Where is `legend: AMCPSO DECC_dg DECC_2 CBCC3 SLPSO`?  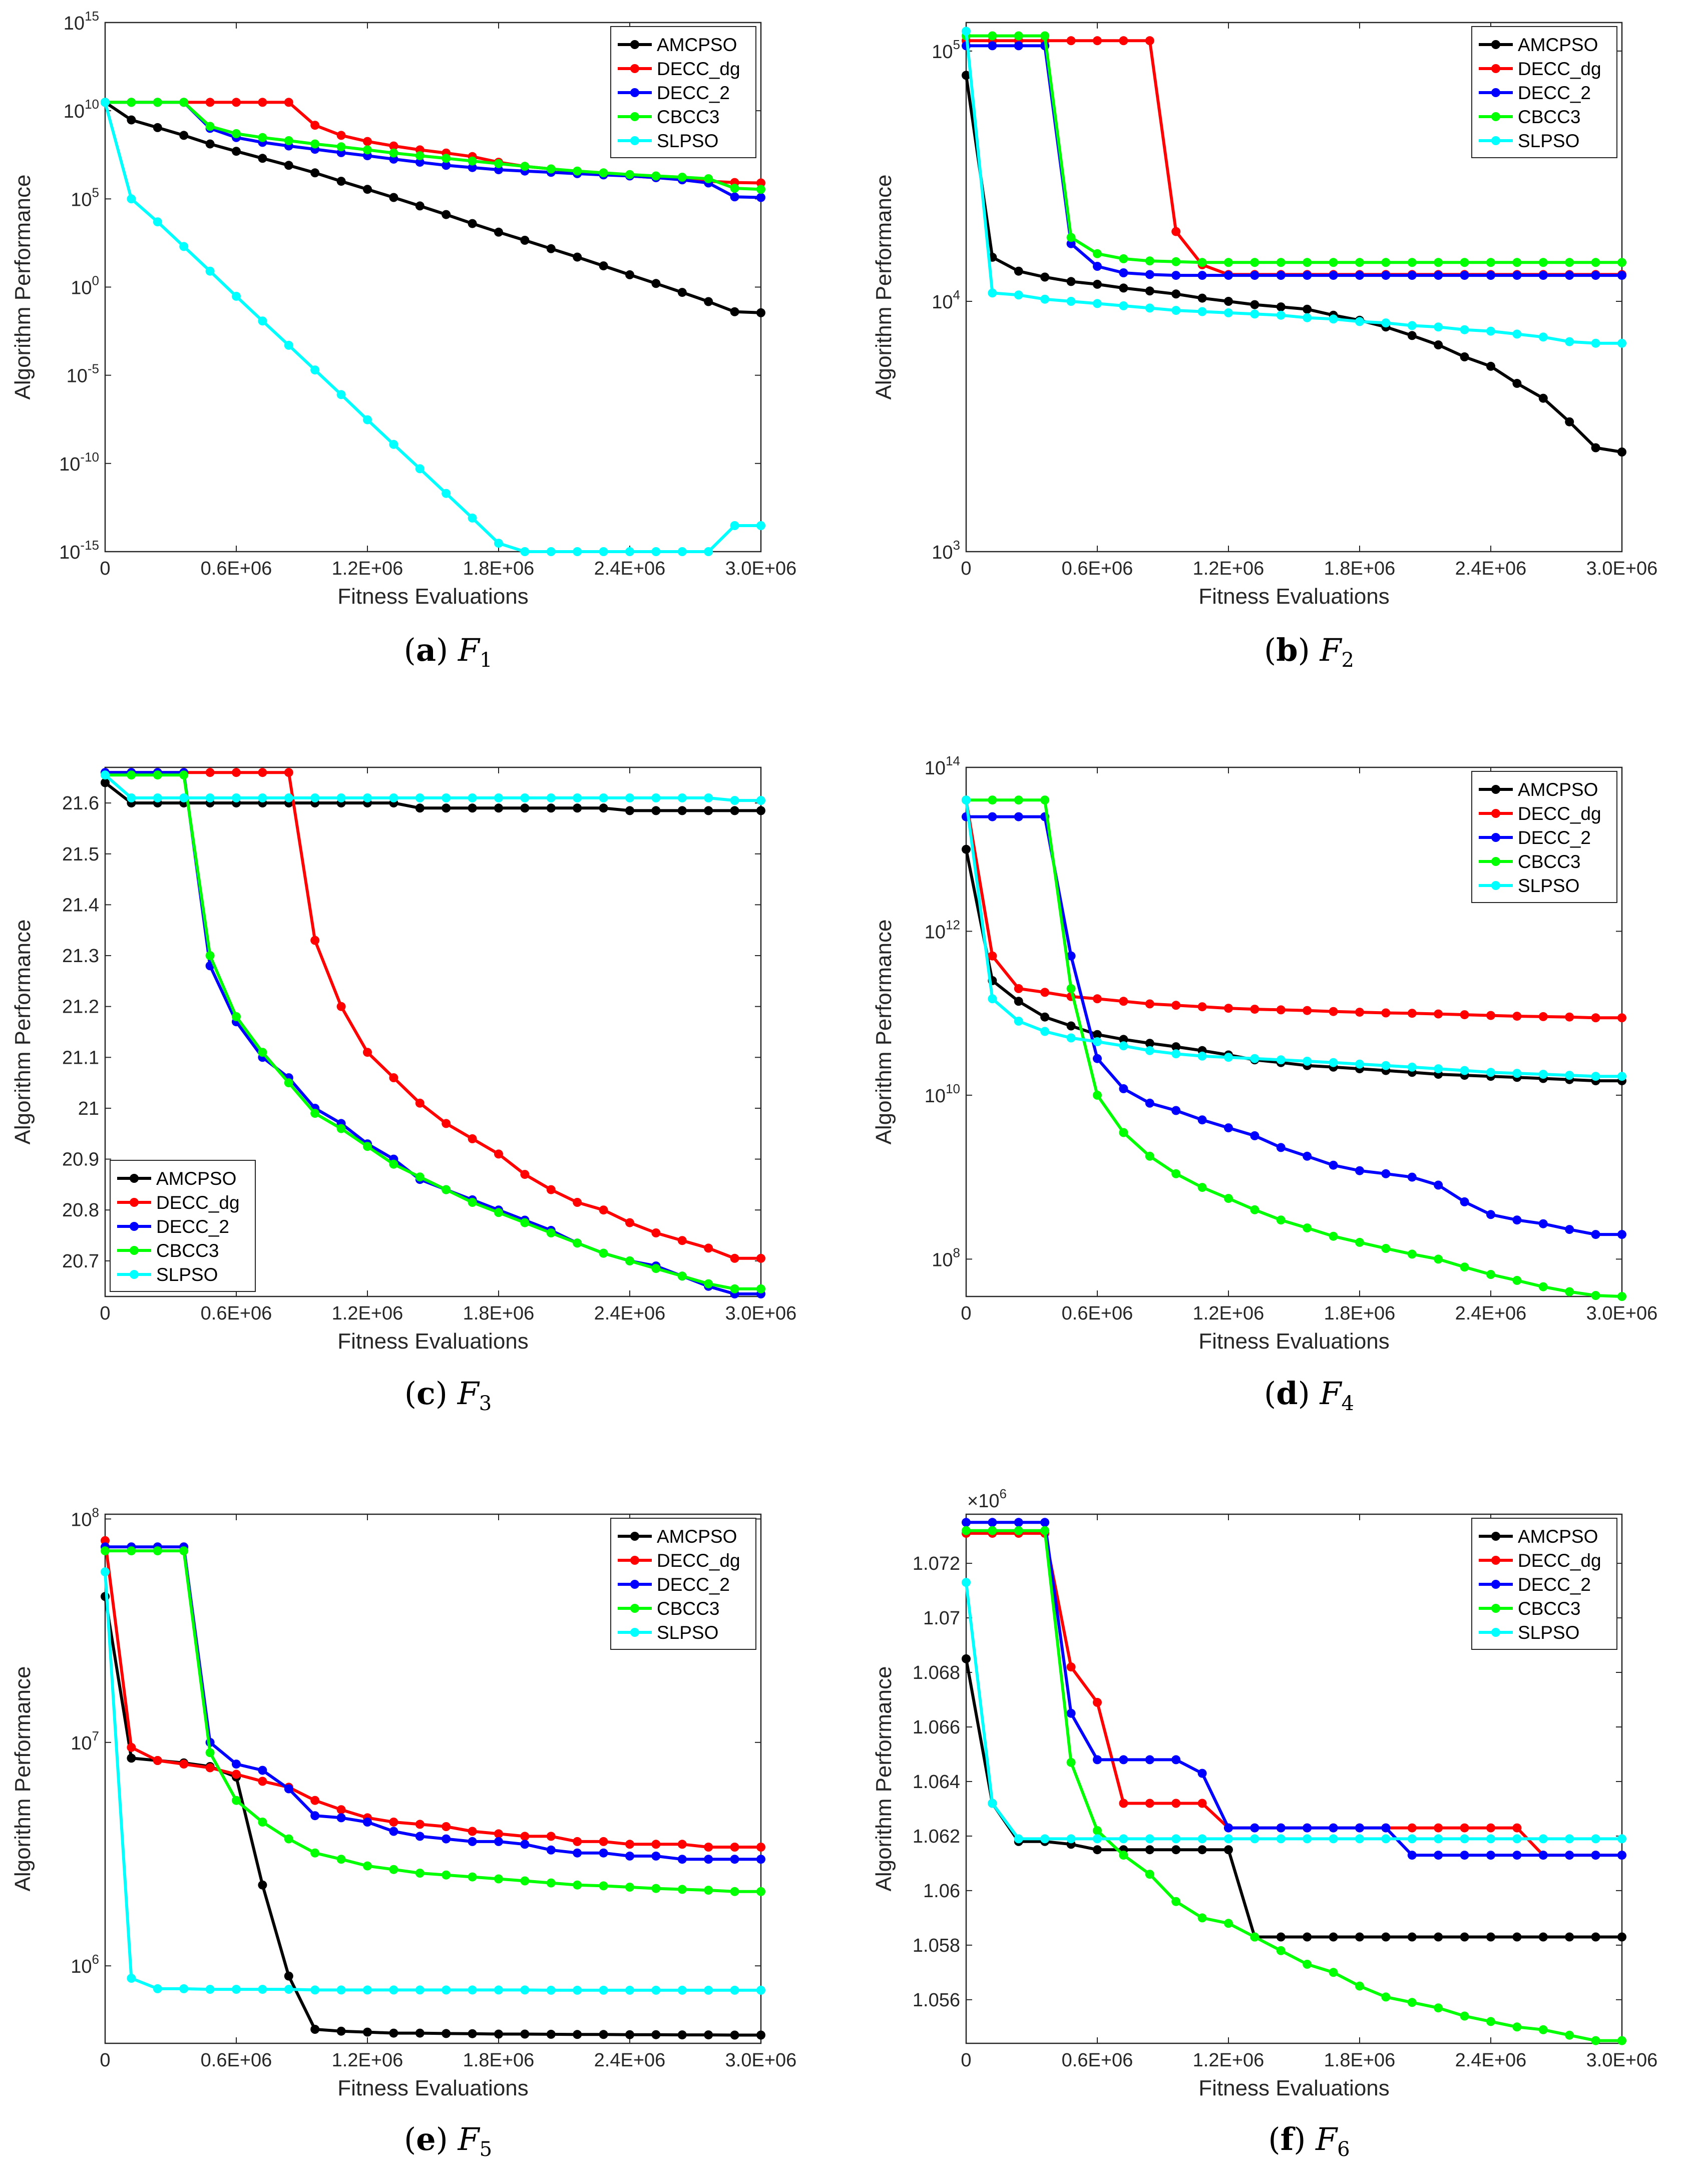 legend: AMCPSO DECC_dg DECC_2 CBCC3 SLPSO is located at coordinates (1544, 1584).